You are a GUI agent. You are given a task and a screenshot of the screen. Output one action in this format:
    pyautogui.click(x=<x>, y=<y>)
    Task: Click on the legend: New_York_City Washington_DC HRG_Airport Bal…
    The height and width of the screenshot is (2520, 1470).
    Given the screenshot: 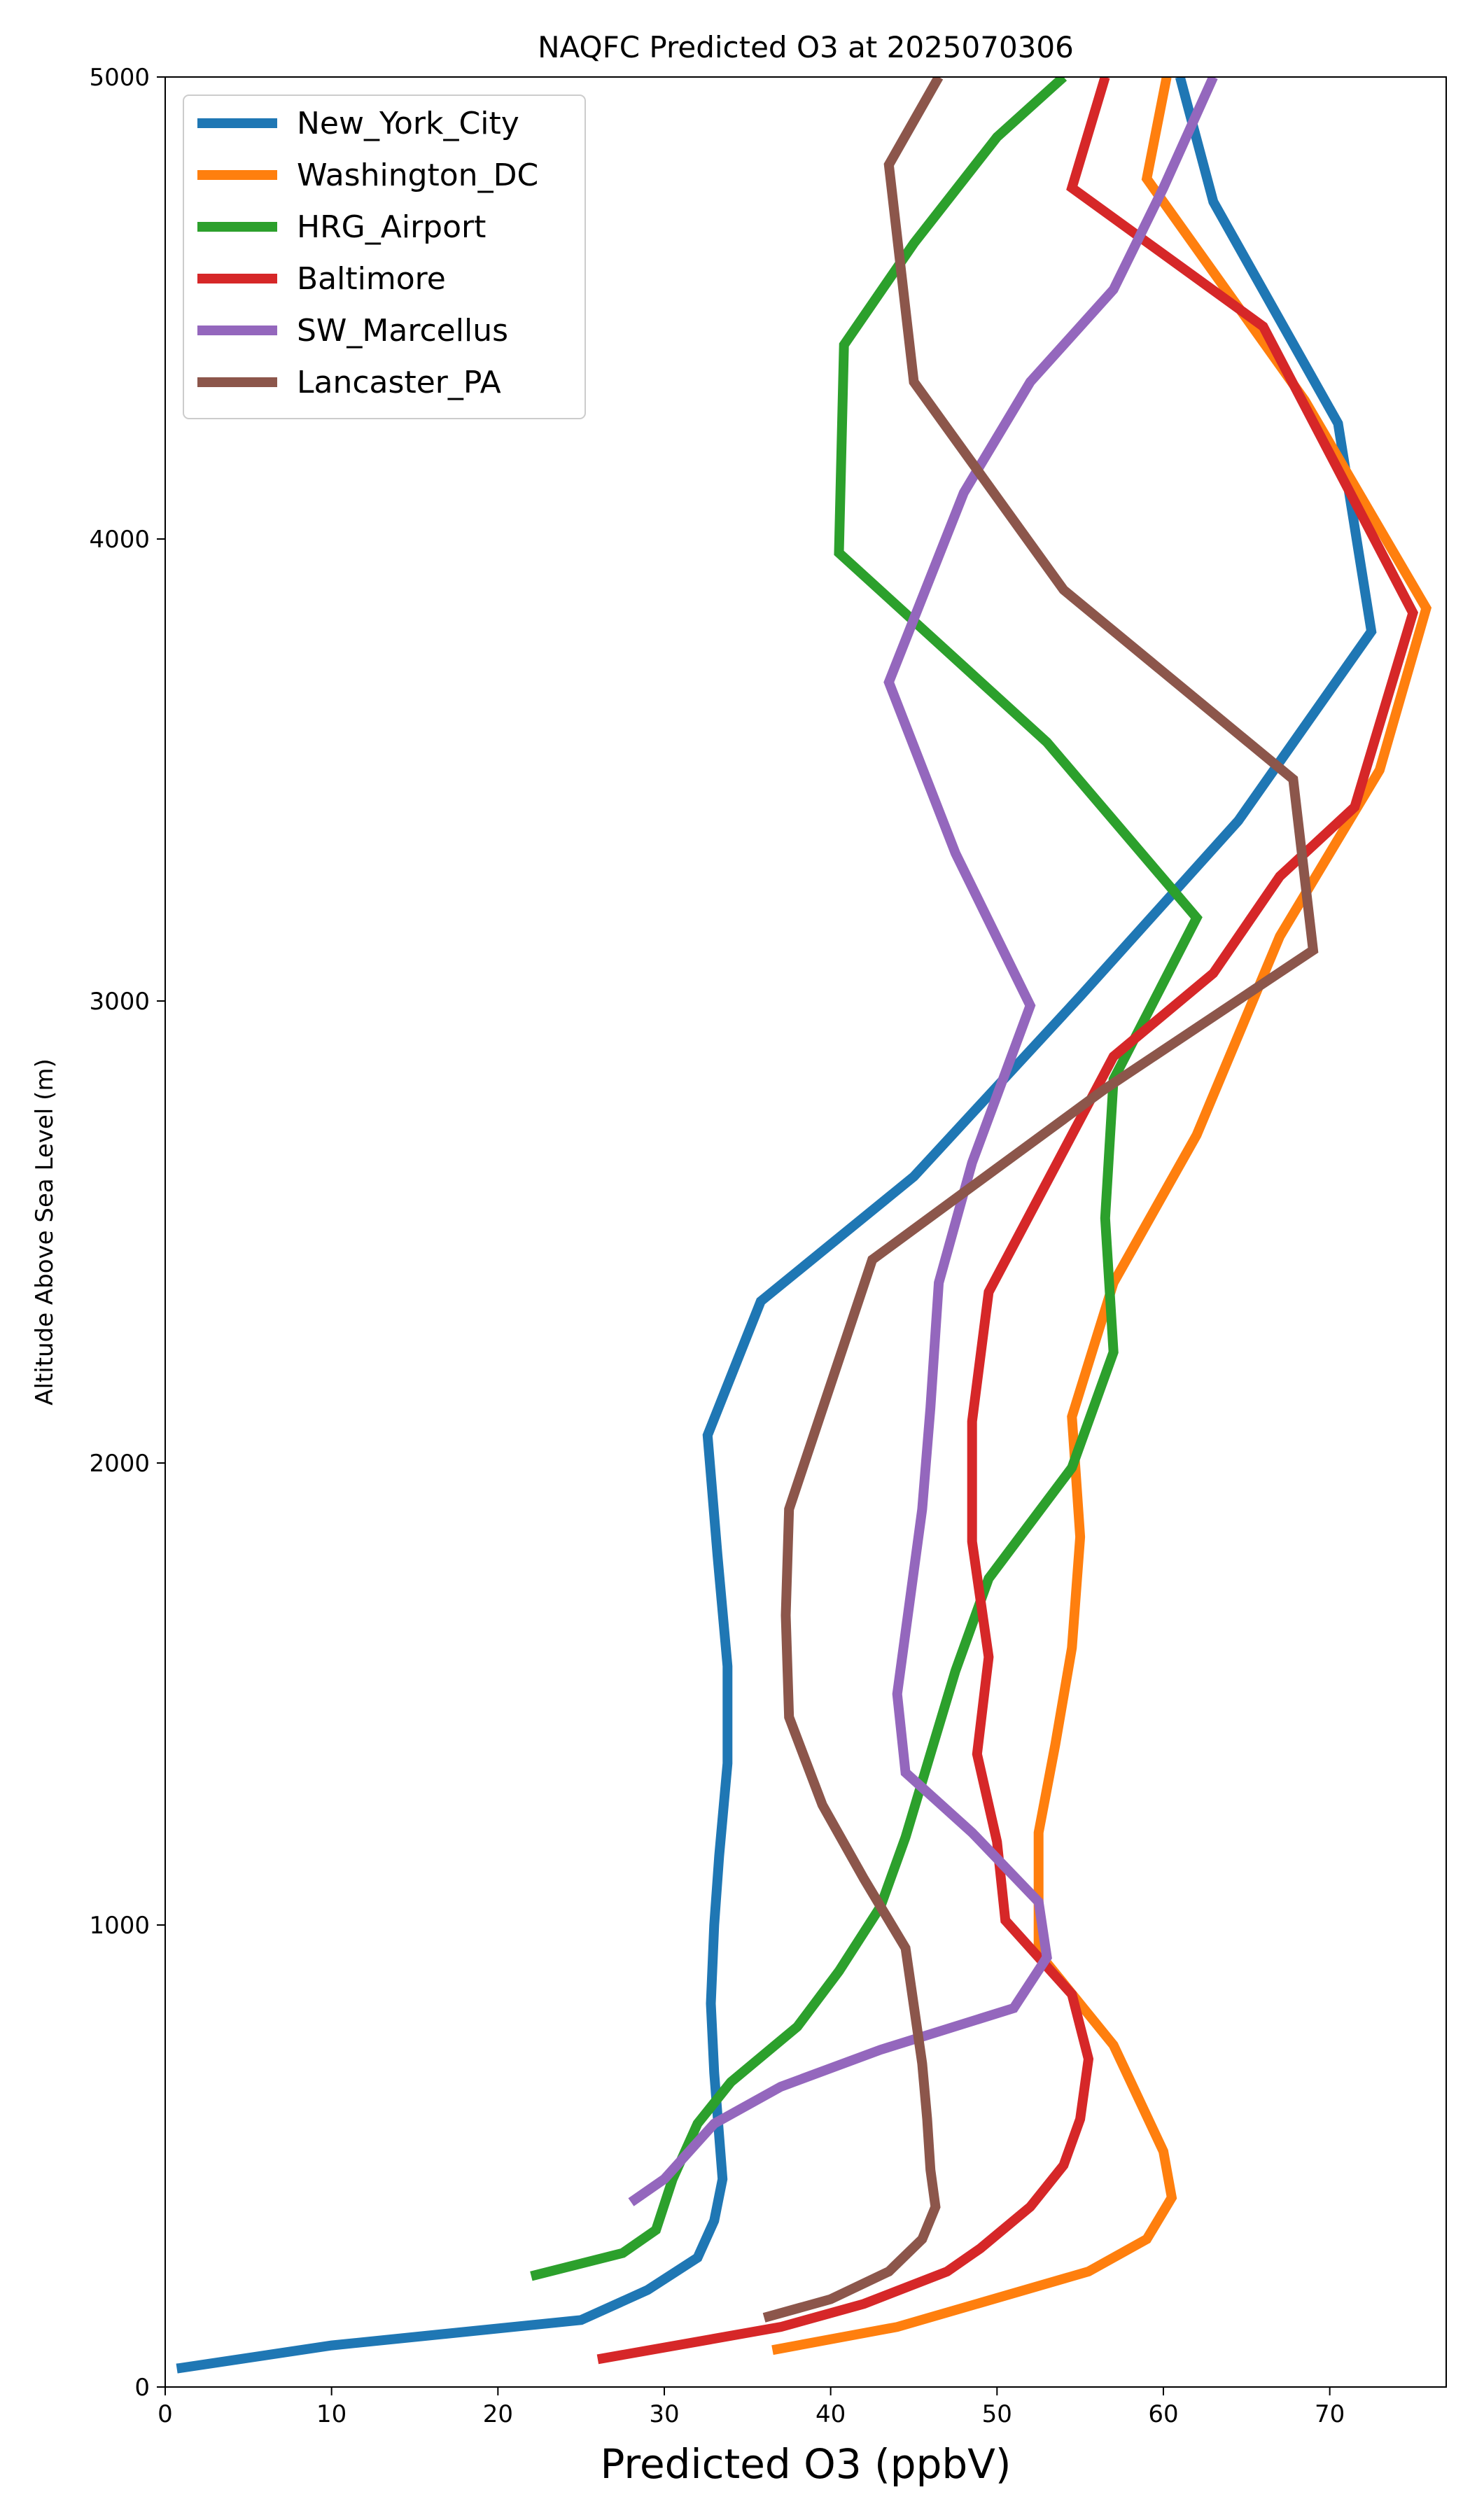 What is the action you would take?
    pyautogui.click(x=384, y=256)
    